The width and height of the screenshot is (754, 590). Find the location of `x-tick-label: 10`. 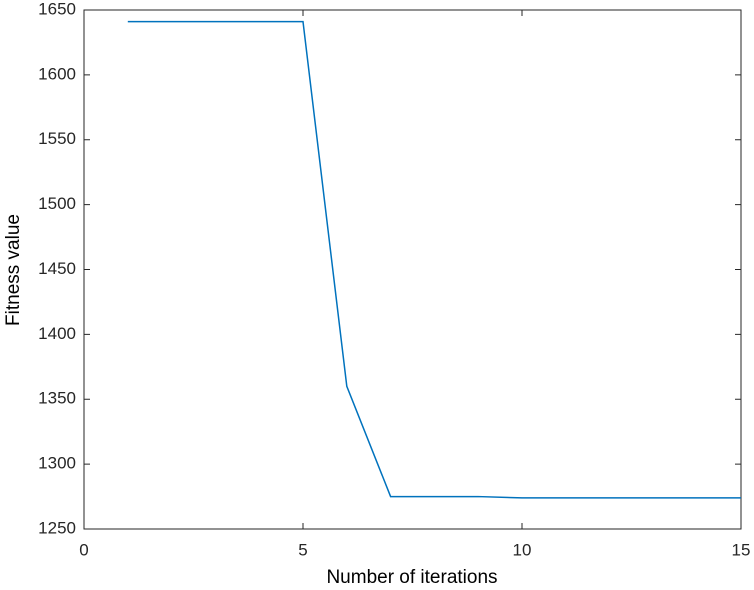

x-tick-label: 10 is located at coordinates (522, 549).